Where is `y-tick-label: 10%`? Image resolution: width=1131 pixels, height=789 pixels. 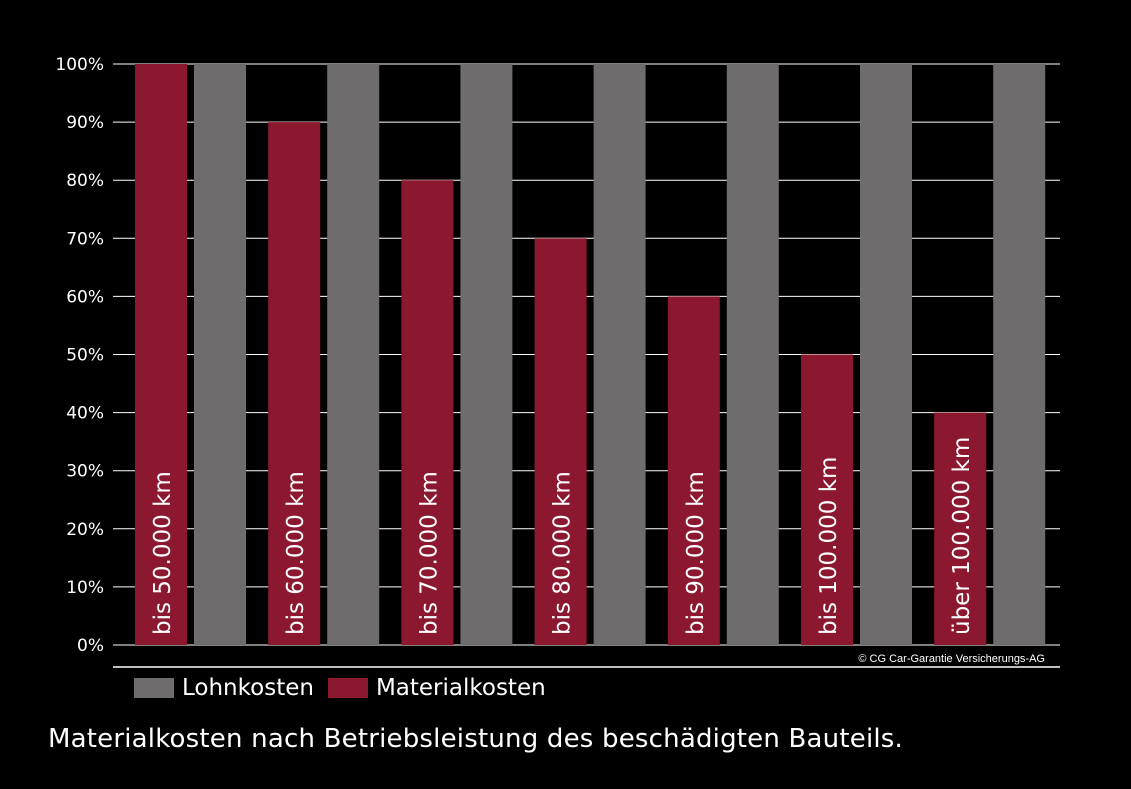 y-tick-label: 10% is located at coordinates (85, 588).